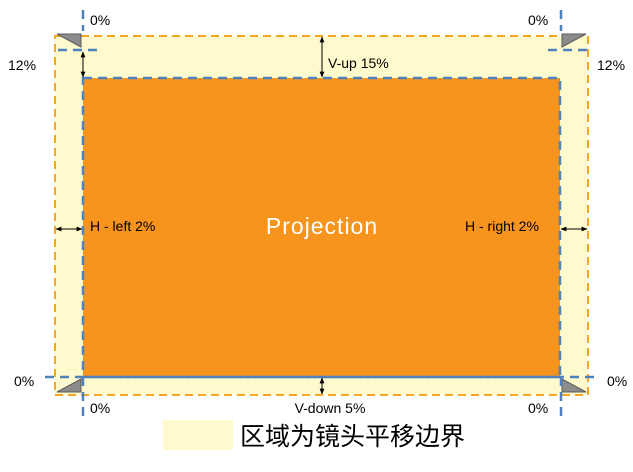 The height and width of the screenshot is (472, 633). Describe the element at coordinates (538, 408) in the screenshot. I see `corner-label-bottom-right: 0%` at that location.